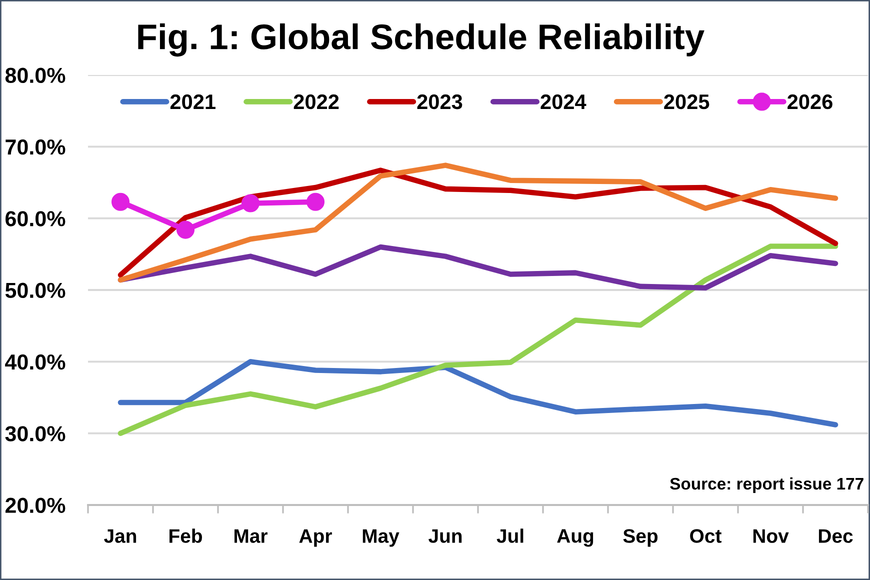 This screenshot has width=870, height=580. What do you see at coordinates (687, 102) in the screenshot?
I see `legend-label: 2025` at bounding box center [687, 102].